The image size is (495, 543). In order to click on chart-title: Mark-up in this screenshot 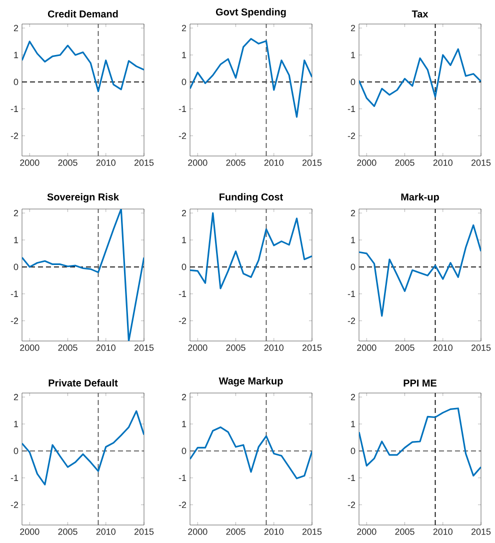, I will do `click(420, 197)`.